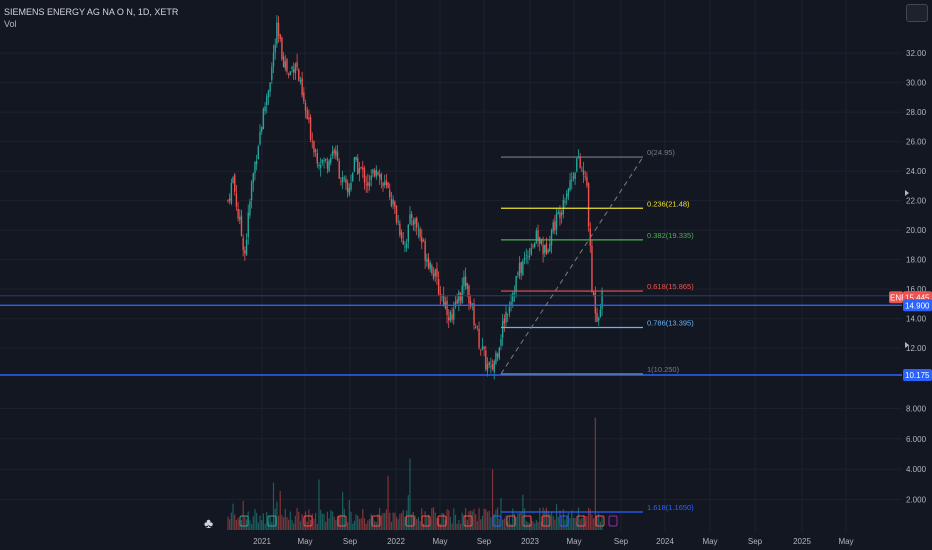 The width and height of the screenshot is (932, 550). What do you see at coordinates (896, 297) in the screenshot?
I see `symbol-badge-bg` at bounding box center [896, 297].